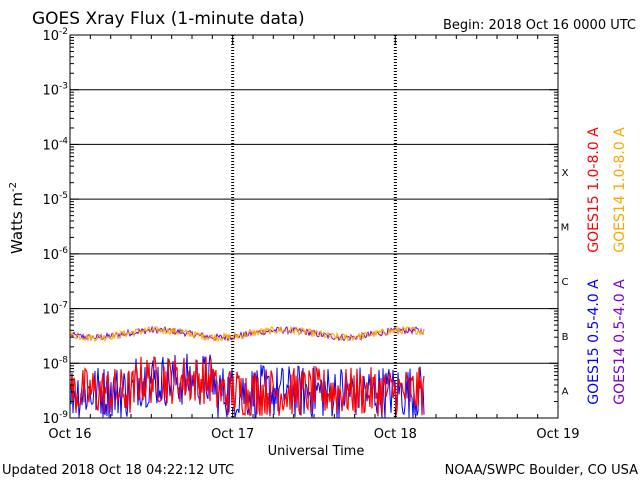  What do you see at coordinates (565, 392) in the screenshot?
I see `flare-class-label: A` at bounding box center [565, 392].